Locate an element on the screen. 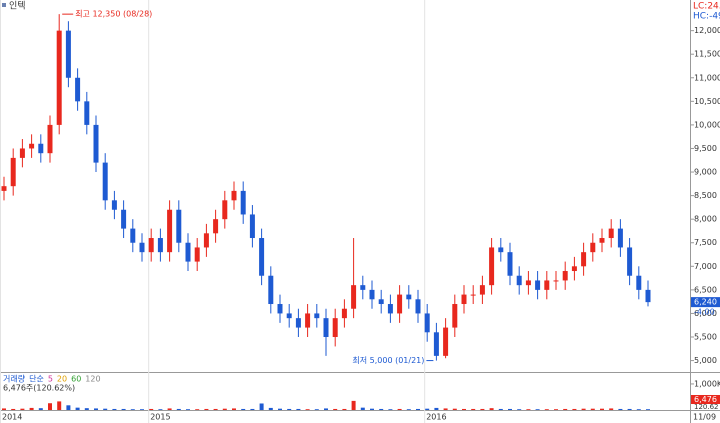 Image resolution: width=720 pixels, height=423 pixels. legend-item: 20 is located at coordinates (62, 379).